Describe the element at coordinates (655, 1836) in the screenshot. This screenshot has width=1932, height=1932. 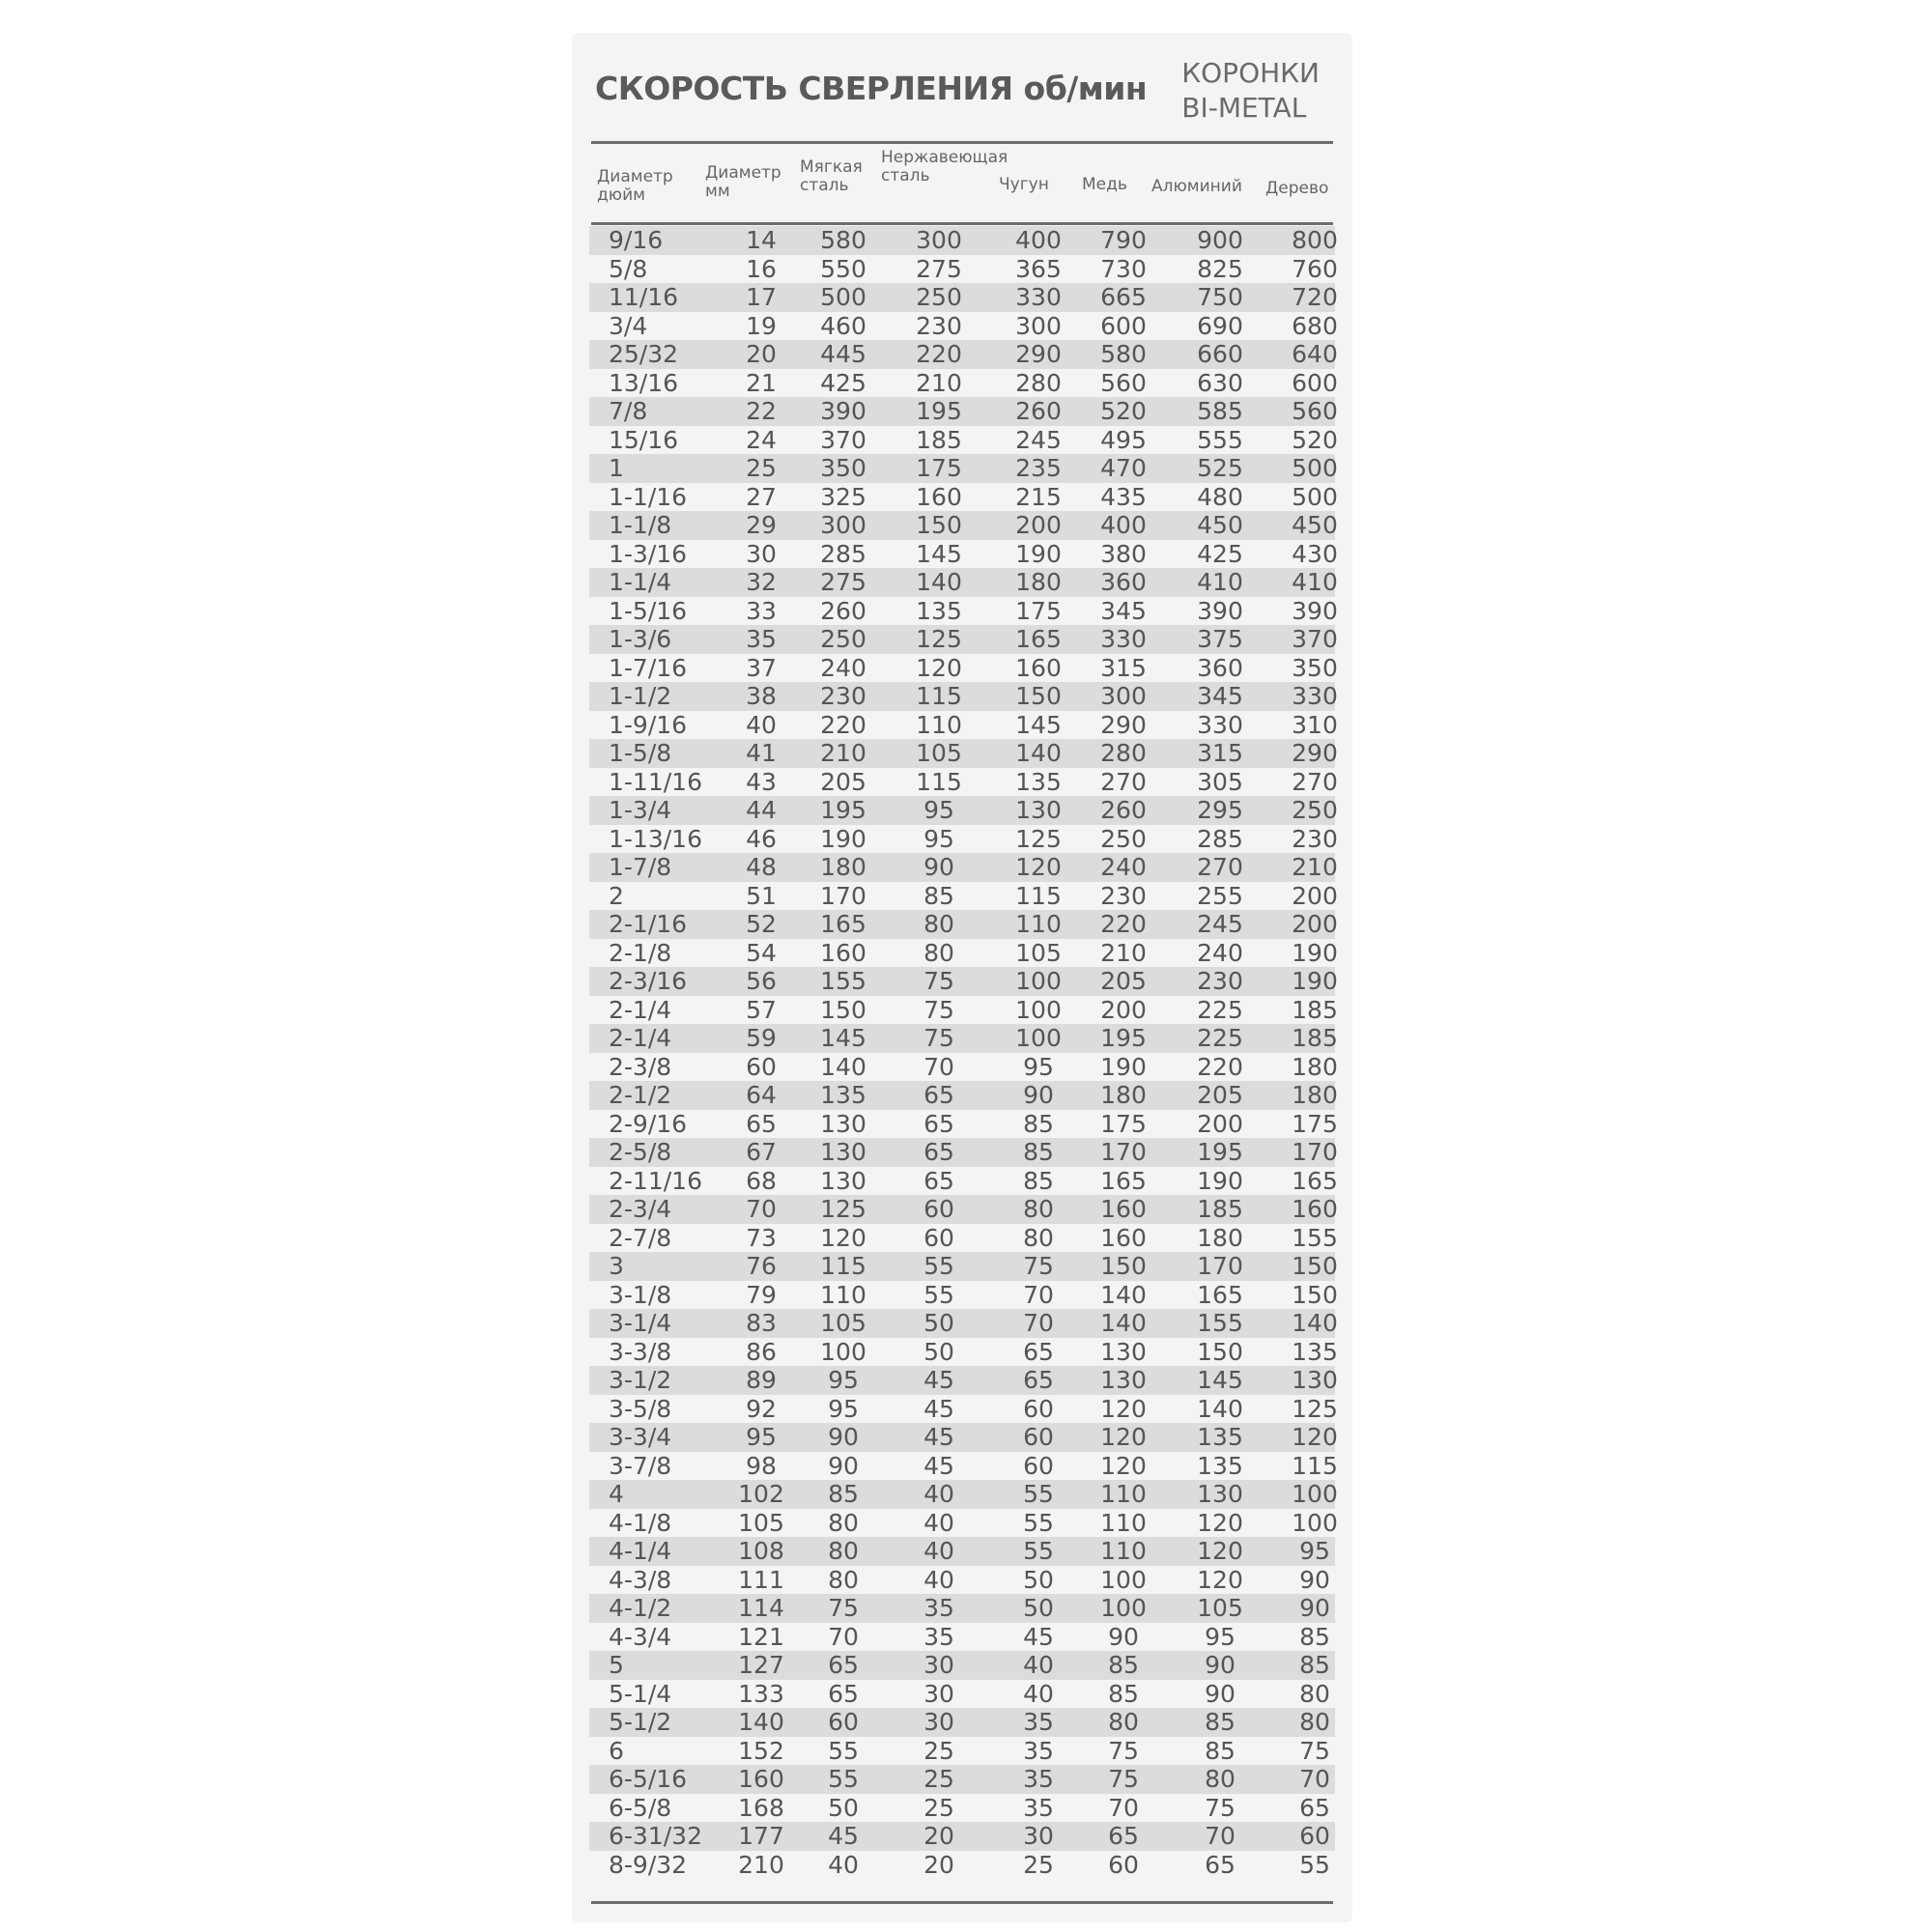
I see `table-cell: 6-31/32` at that location.